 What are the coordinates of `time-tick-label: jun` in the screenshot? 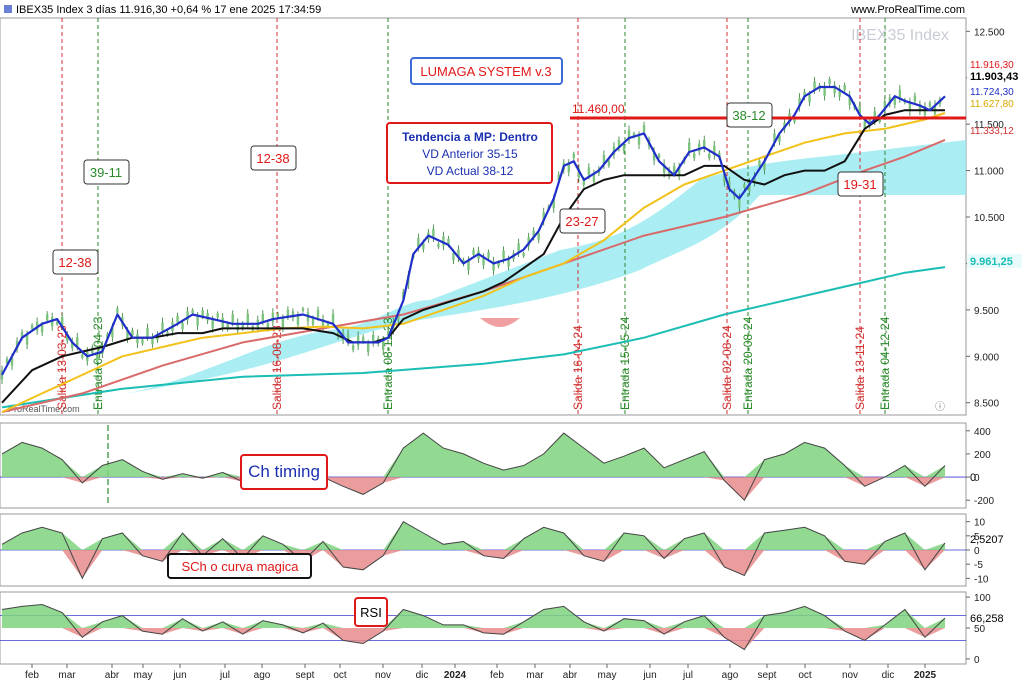 It's located at (179, 675).